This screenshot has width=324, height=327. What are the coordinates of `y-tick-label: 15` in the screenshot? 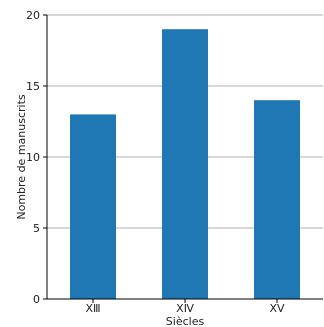 It's located at (33, 86).